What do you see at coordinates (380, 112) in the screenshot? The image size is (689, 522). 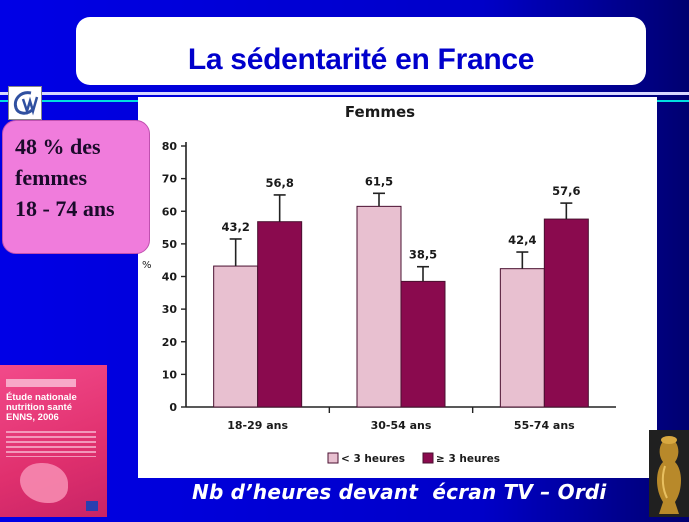 I see `chart-title: Femmes` at bounding box center [380, 112].